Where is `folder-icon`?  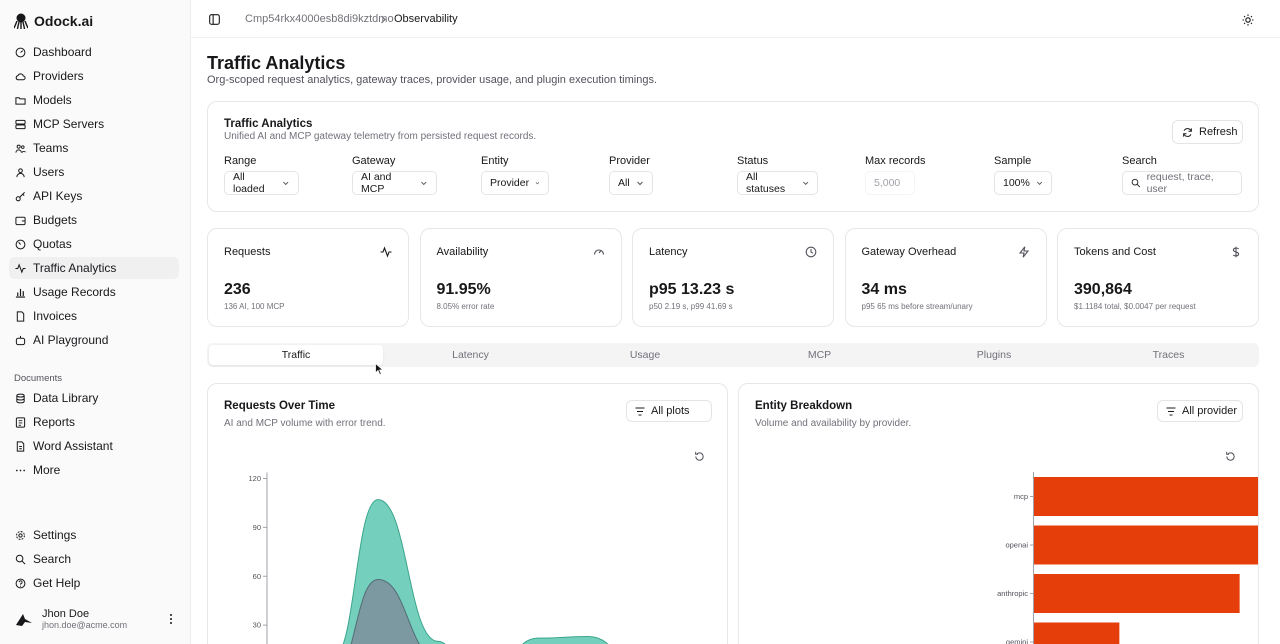
folder-icon is located at coordinates (20, 100).